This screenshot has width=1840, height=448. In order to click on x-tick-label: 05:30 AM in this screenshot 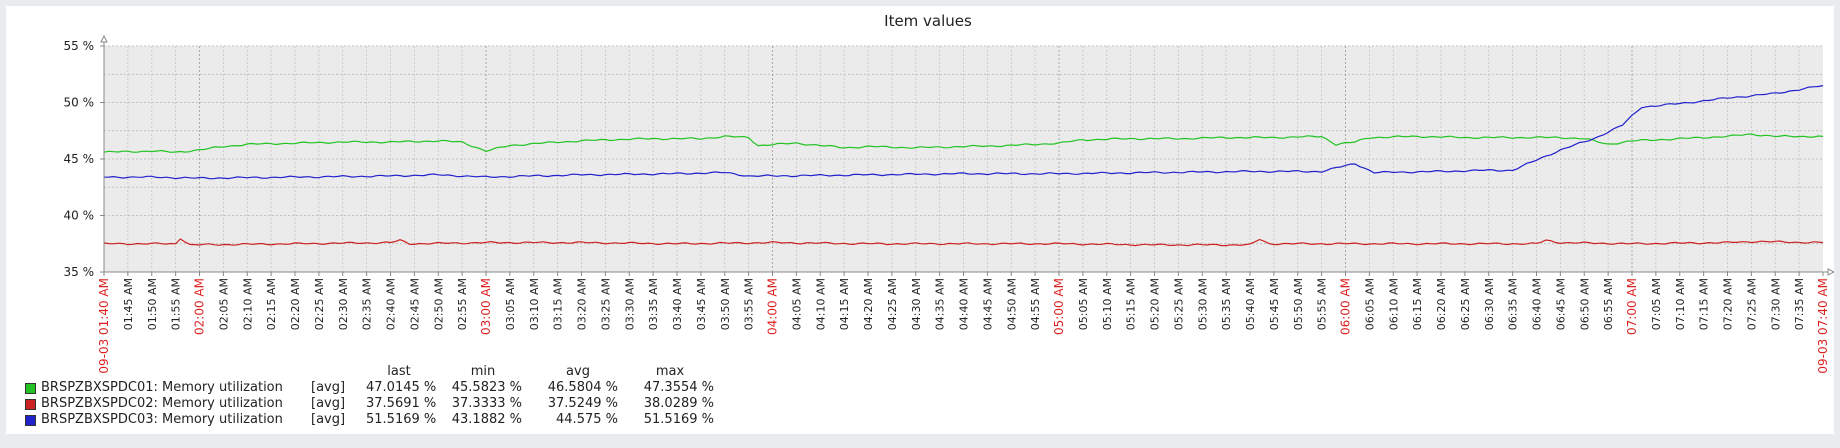, I will do `click(1202, 304)`.